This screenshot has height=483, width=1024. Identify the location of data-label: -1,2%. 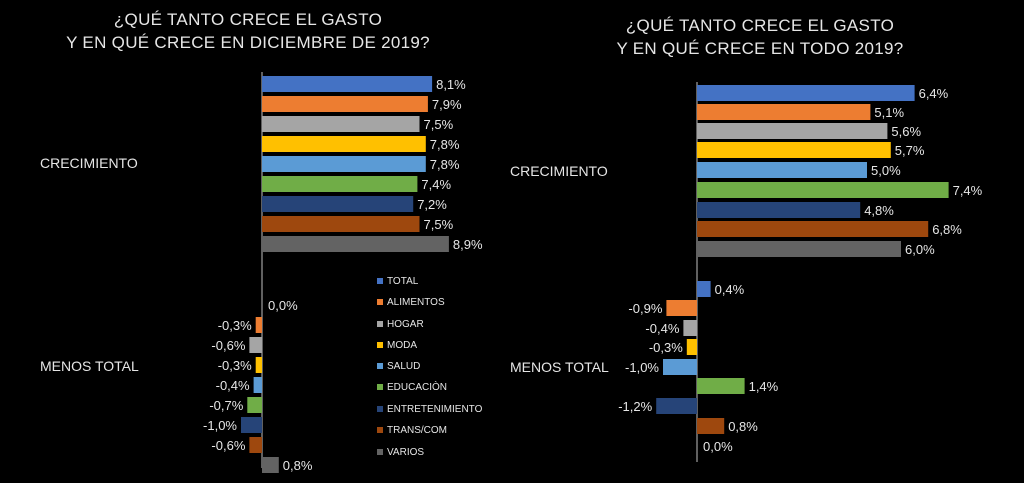
(635, 406).